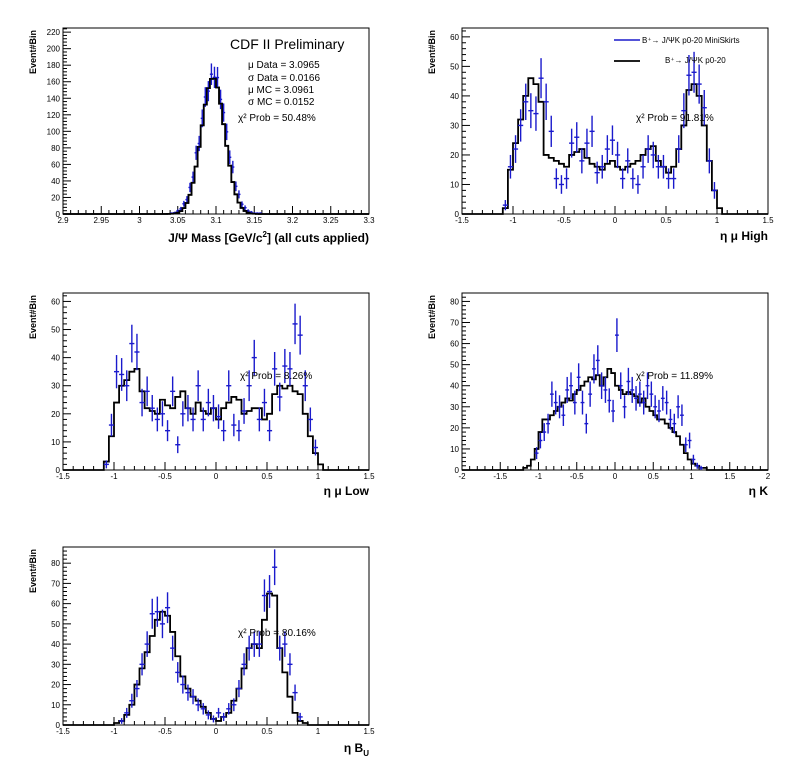  Describe the element at coordinates (281, 102) in the screenshot. I see `fit-annotation: σ MC = 0.0152` at that location.